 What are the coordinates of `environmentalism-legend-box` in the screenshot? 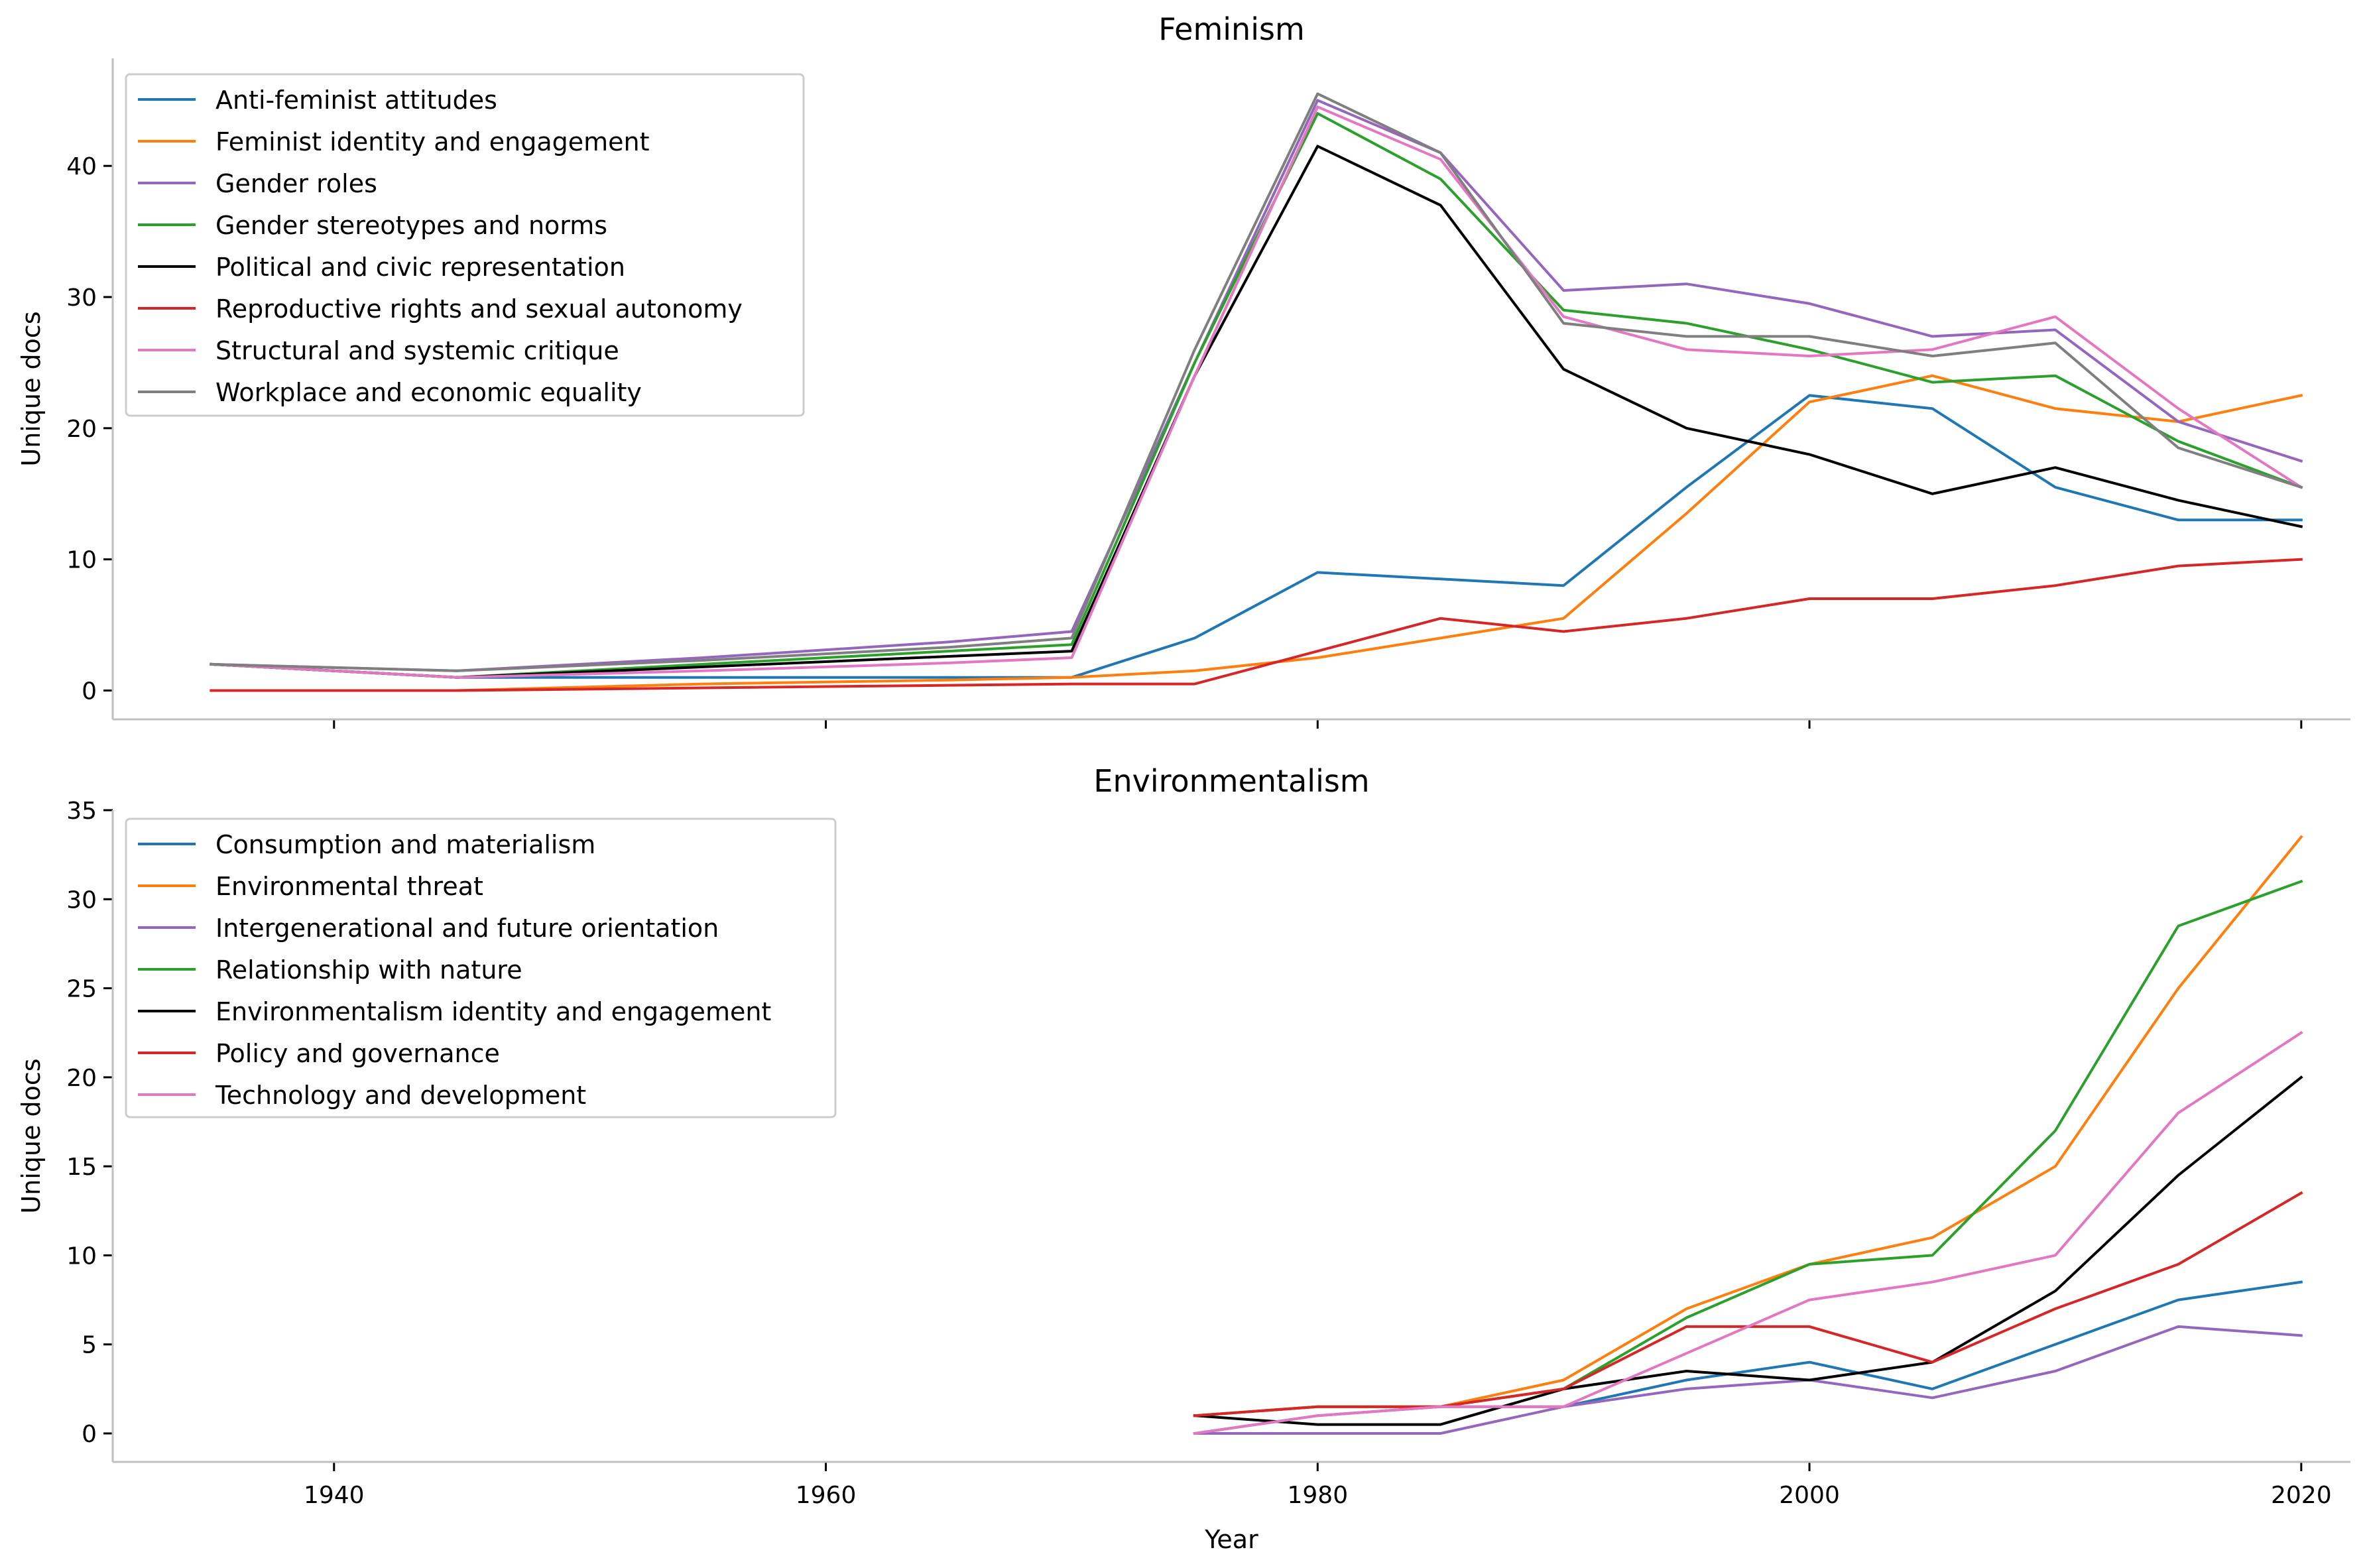 It's located at (481, 967).